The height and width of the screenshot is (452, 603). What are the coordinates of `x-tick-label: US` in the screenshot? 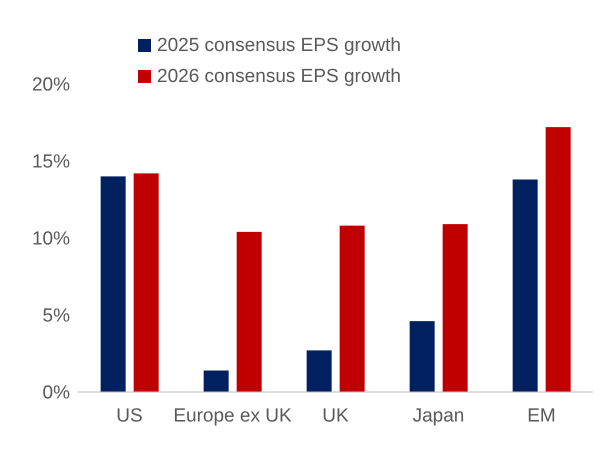 It's located at (129, 415).